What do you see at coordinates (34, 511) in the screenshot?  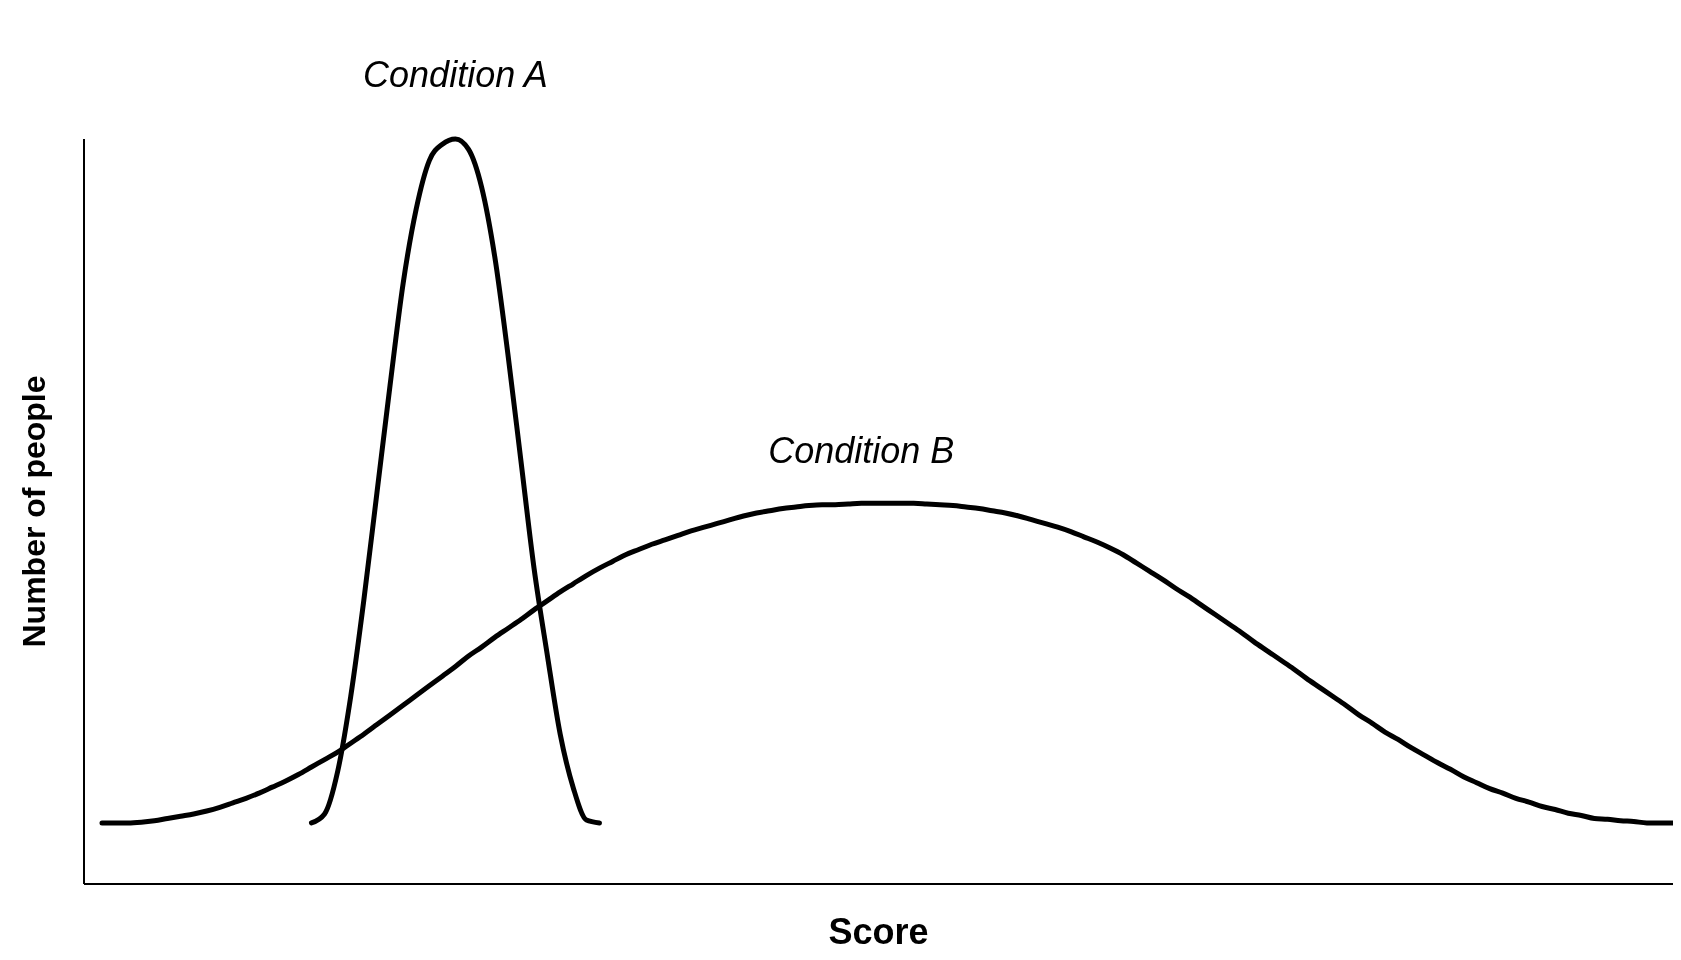 I see `y-axis-title: Number of people` at bounding box center [34, 511].